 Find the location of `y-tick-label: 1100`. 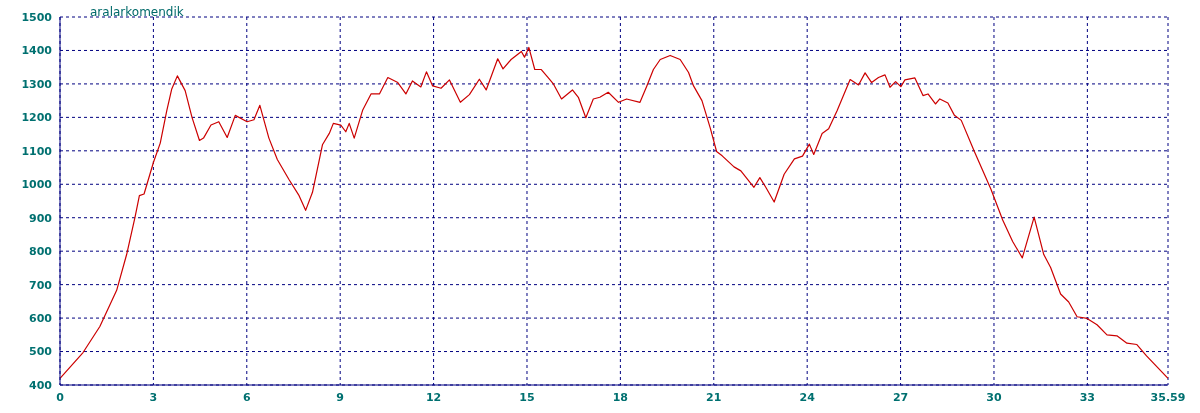

y-tick-label: 1100 is located at coordinates (37, 151).